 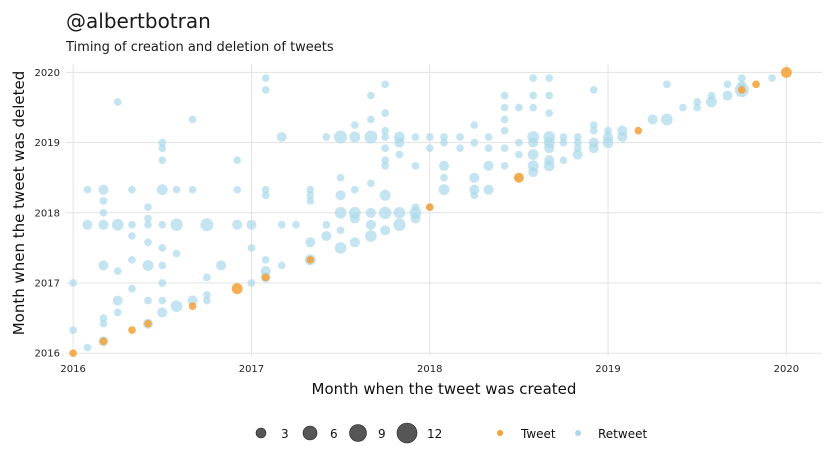 I want to click on y-axis-ticks: 2016 2017 2018 2019 2020, so click(x=47, y=214).